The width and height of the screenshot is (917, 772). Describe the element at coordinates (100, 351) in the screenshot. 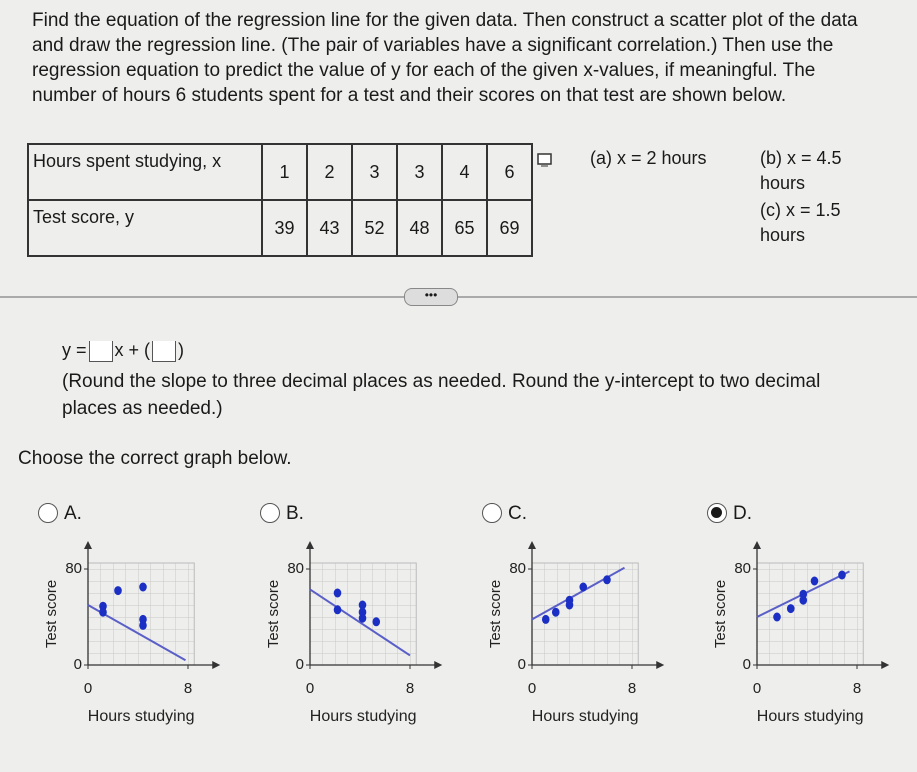

I see `slope-input` at that location.